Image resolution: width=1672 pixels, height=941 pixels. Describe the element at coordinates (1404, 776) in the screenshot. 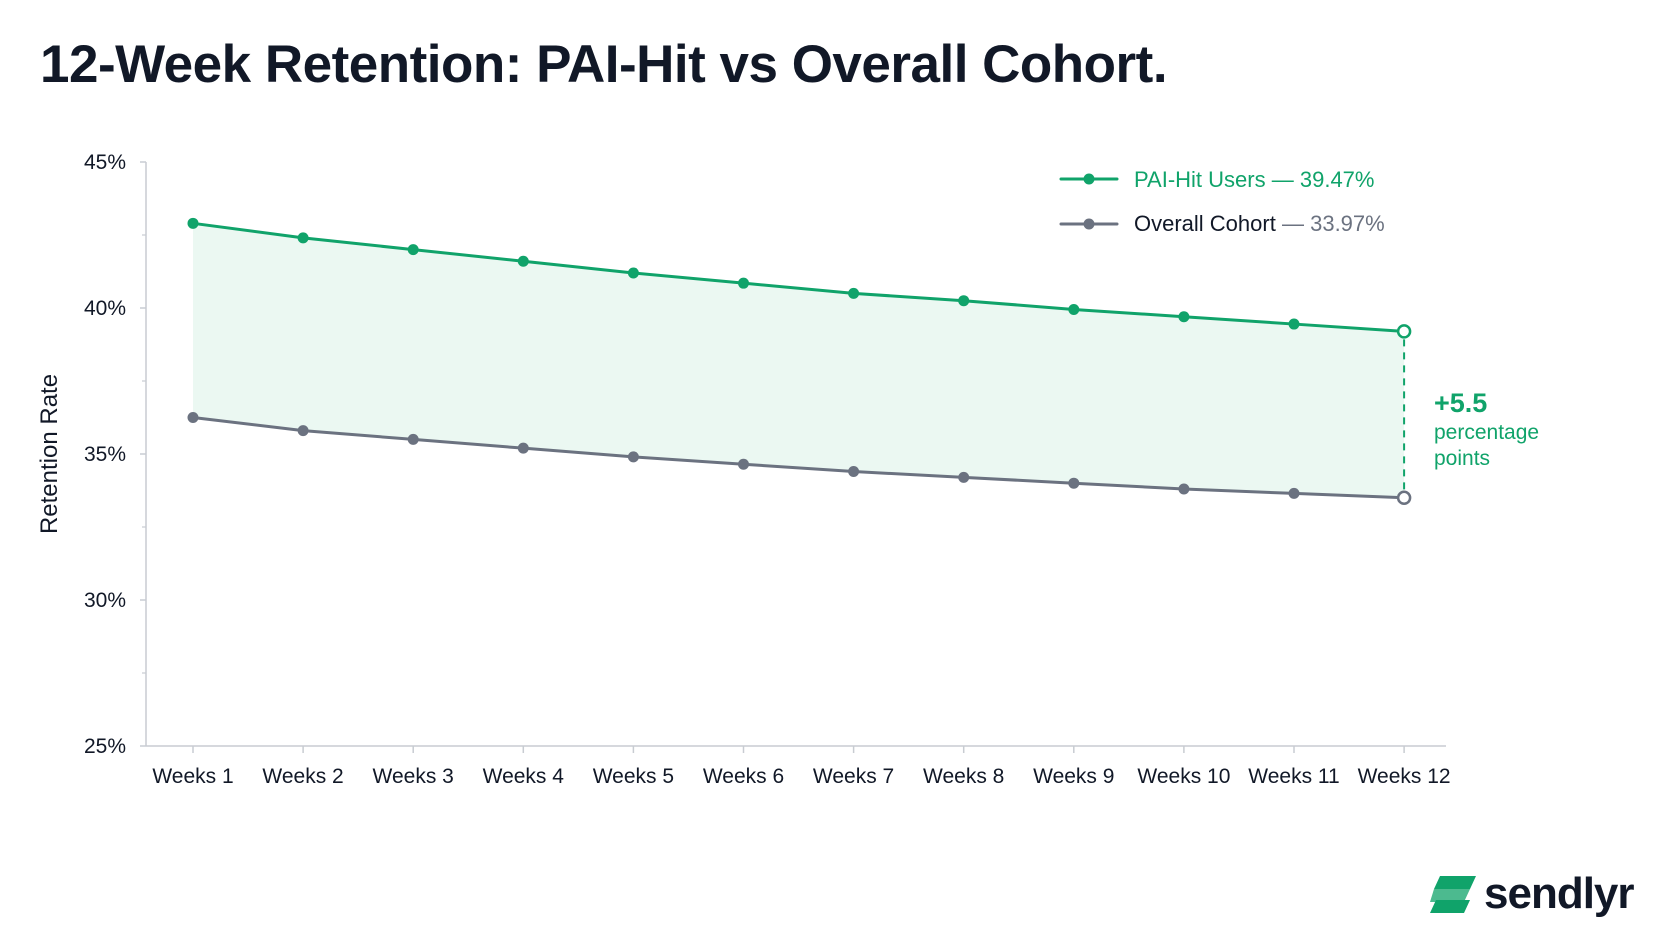

I see `x-tick-label: Weeks 12` at that location.